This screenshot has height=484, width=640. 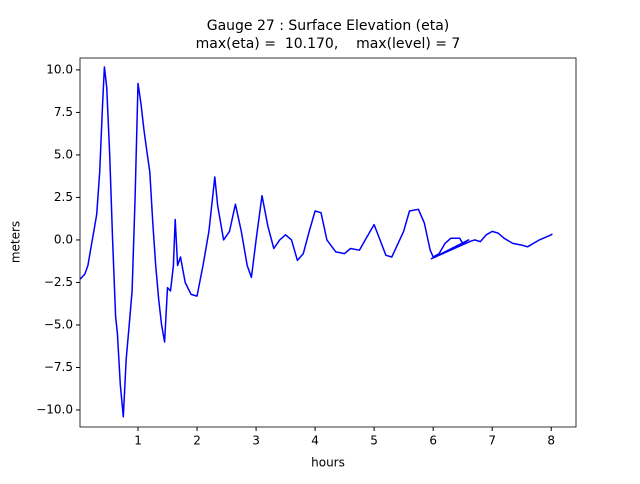 I want to click on y-tick-label: 7.5, so click(x=63, y=112).